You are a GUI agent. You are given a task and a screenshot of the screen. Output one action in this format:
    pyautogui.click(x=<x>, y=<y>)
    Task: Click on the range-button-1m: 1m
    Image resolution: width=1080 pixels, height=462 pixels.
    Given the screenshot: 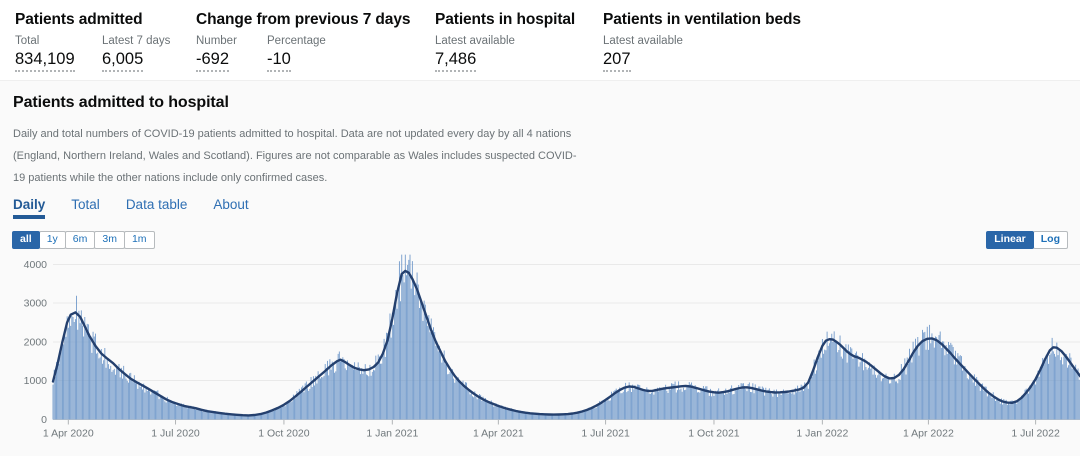 What is the action you would take?
    pyautogui.click(x=139, y=240)
    